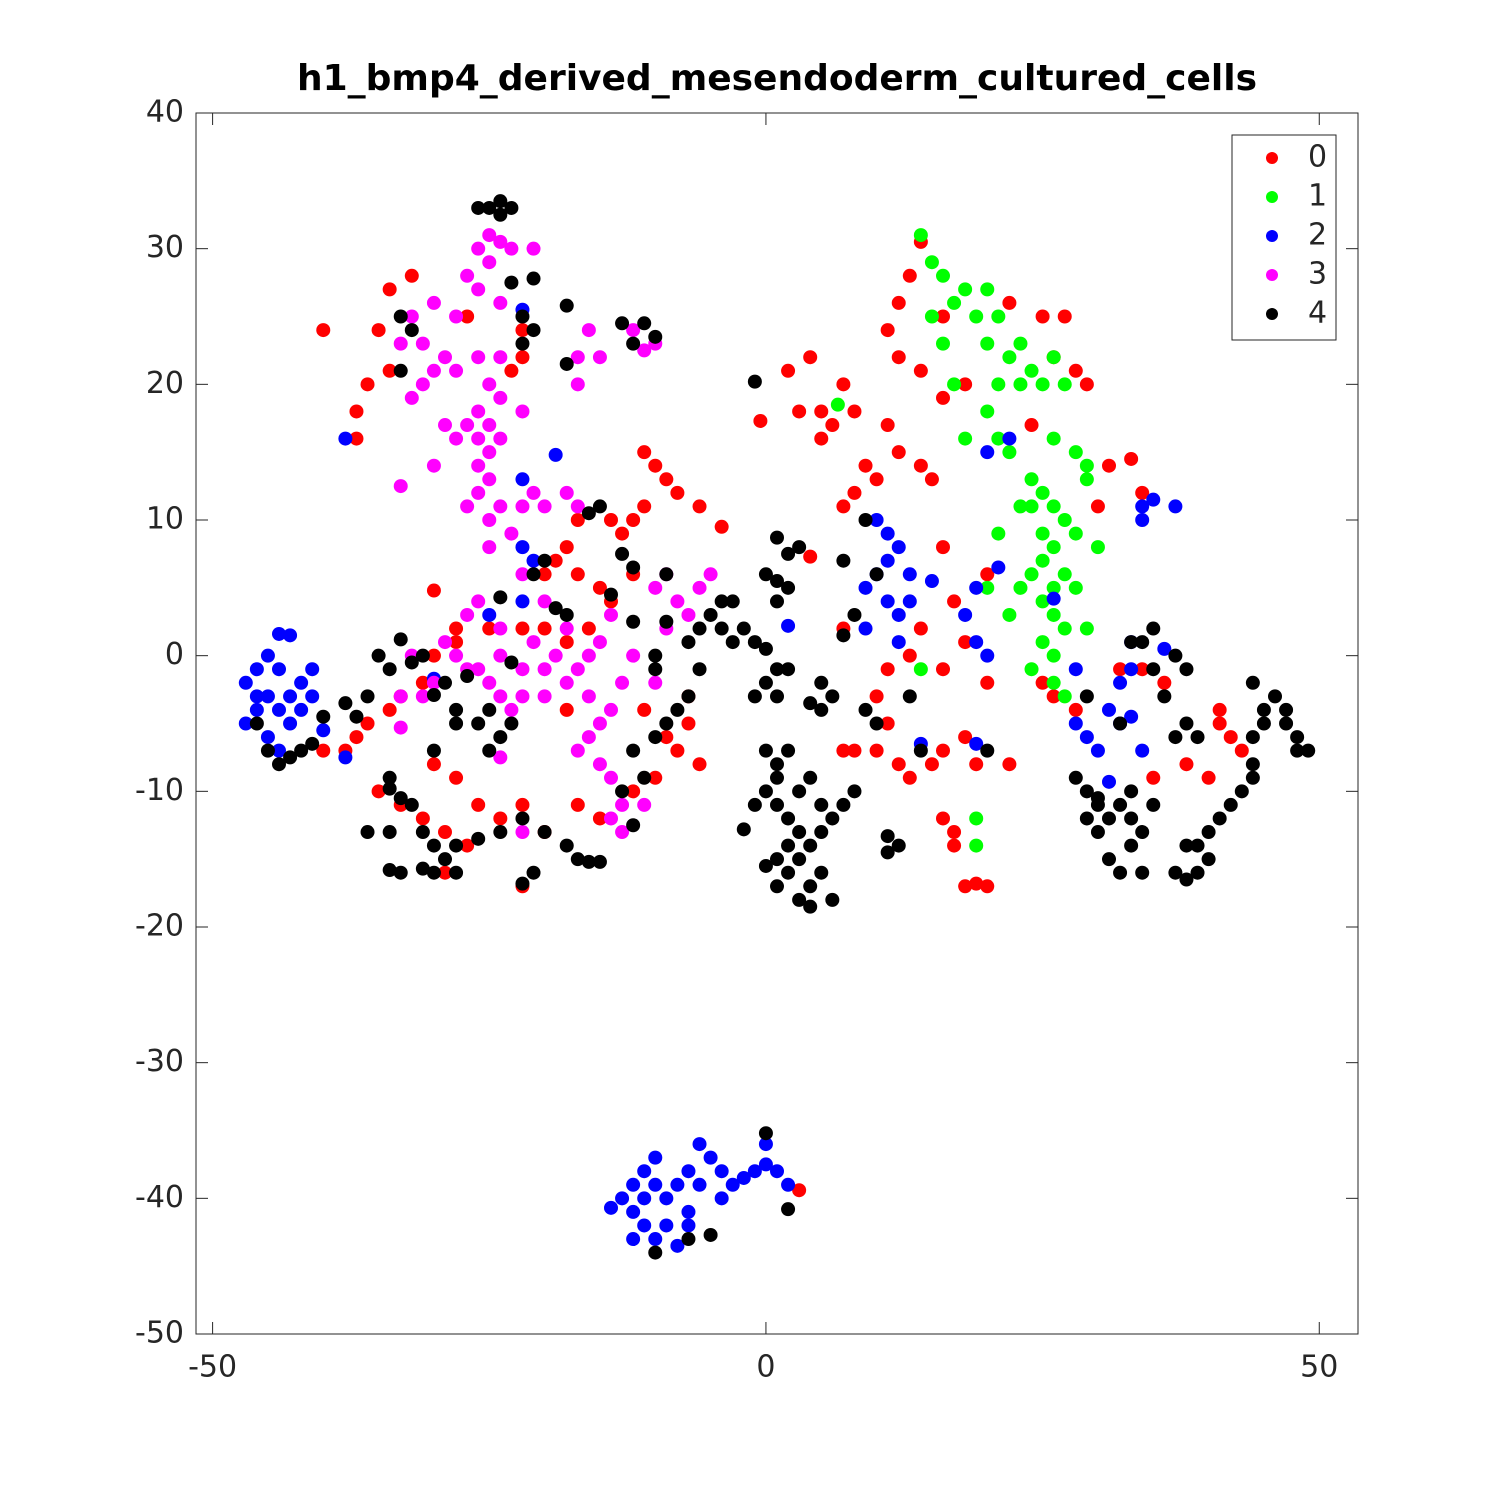 The height and width of the screenshot is (1500, 1500). I want to click on legend-label: 4, so click(1317, 313).